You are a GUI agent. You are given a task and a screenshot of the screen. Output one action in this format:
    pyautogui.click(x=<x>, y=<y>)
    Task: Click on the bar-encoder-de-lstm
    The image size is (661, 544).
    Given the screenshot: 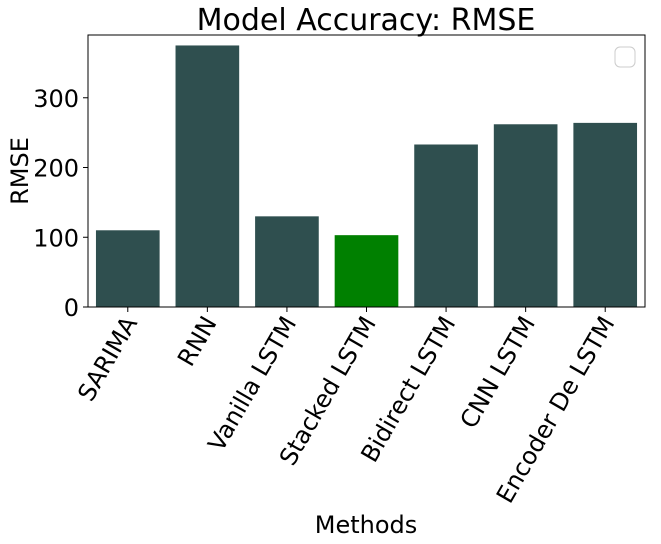 What is the action you would take?
    pyautogui.click(x=605, y=214)
    